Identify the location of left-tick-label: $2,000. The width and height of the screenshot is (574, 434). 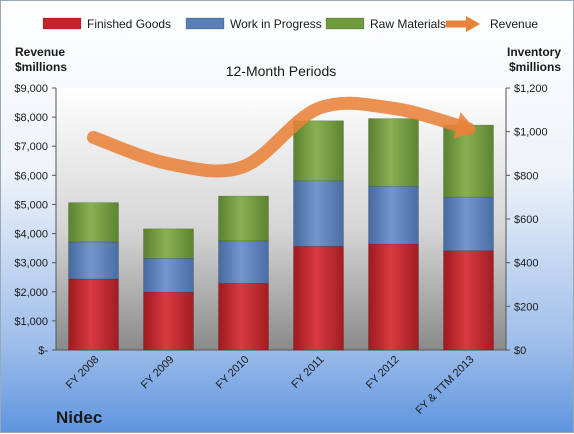
(31, 293).